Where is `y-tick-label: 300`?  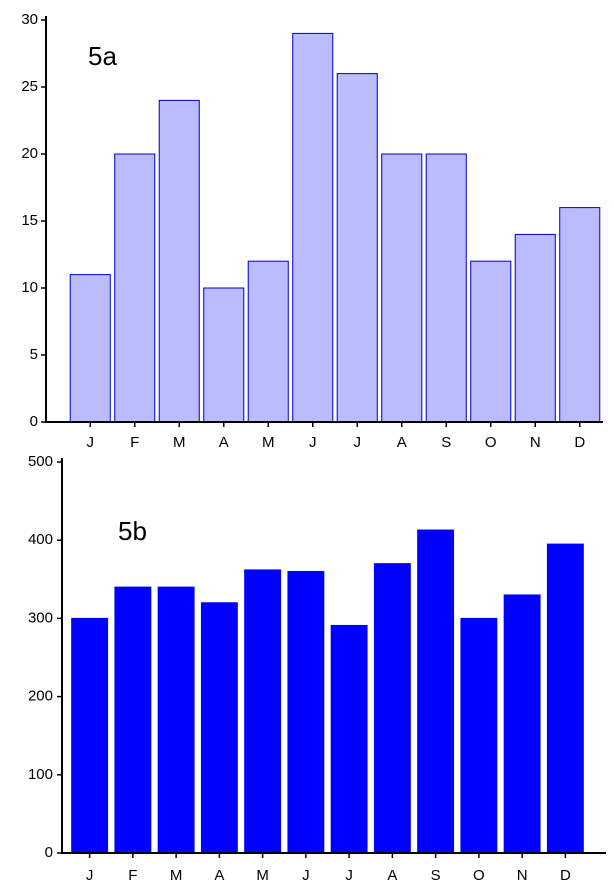
y-tick-label: 300 is located at coordinates (40, 617).